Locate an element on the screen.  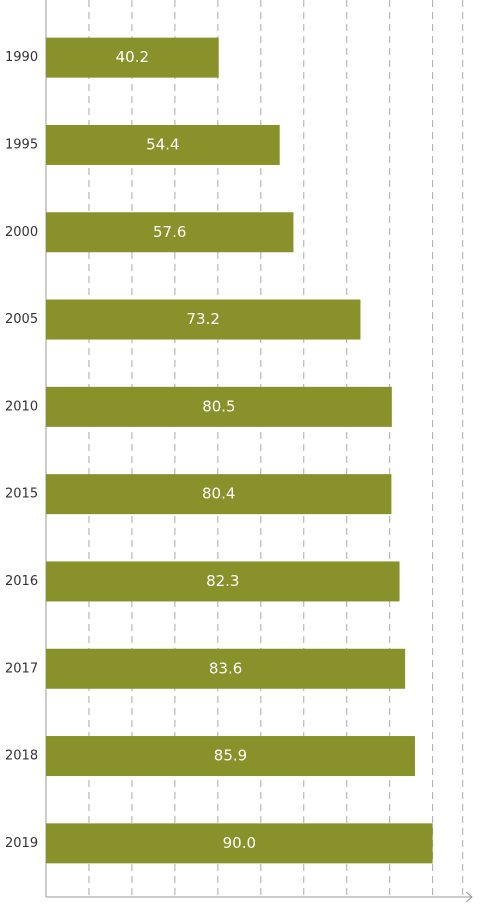
y-tick-label: 2000 is located at coordinates (21, 232).